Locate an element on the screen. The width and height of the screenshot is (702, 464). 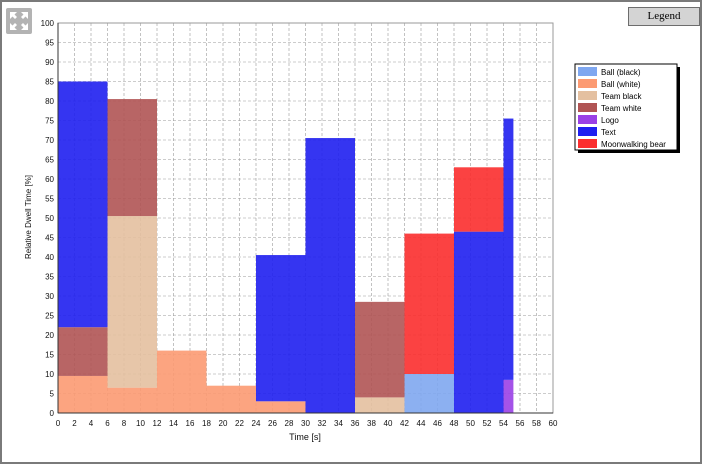
x-tick-label: 12 is located at coordinates (157, 423).